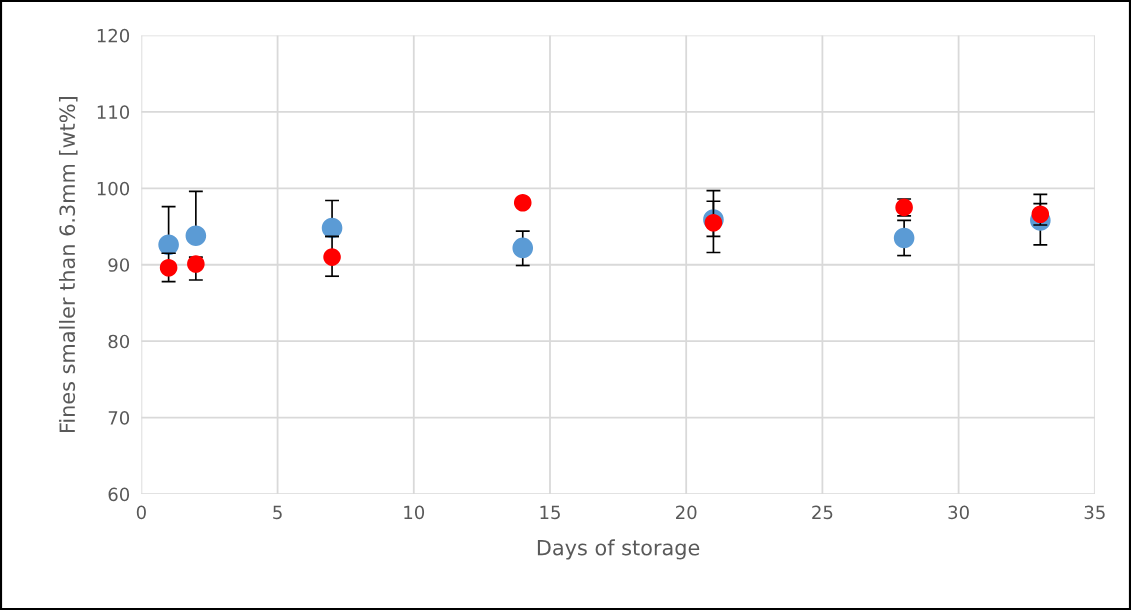 This screenshot has width=1131, height=610. I want to click on y-tick-label: 70, so click(119, 418).